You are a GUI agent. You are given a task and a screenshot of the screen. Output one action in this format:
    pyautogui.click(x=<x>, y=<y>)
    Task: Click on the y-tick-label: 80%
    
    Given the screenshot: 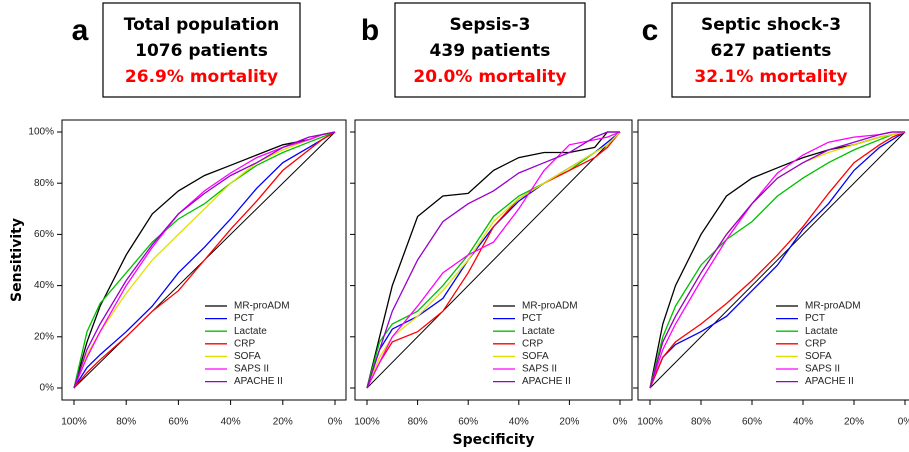 What is the action you would take?
    pyautogui.click(x=44, y=183)
    